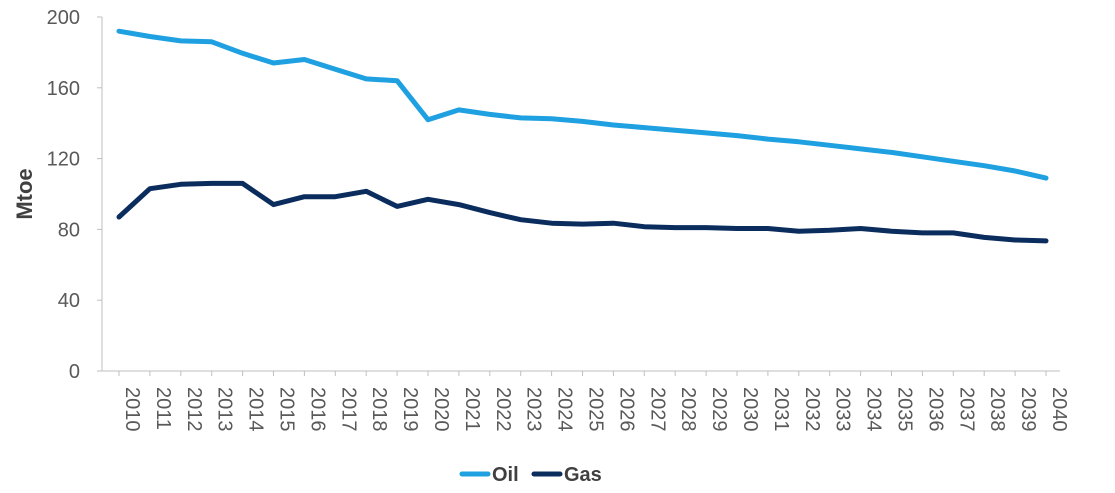 The height and width of the screenshot is (493, 1115). What do you see at coordinates (1028, 409) in the screenshot?
I see `x-tick-label: 2039` at bounding box center [1028, 409].